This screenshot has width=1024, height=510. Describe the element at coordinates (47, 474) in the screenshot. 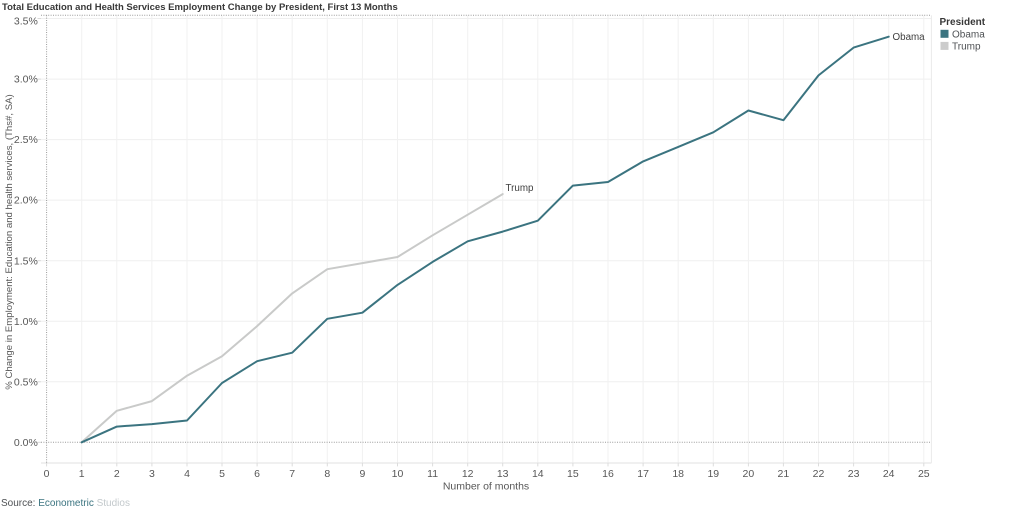

I see `svg-text: 0` at that location.